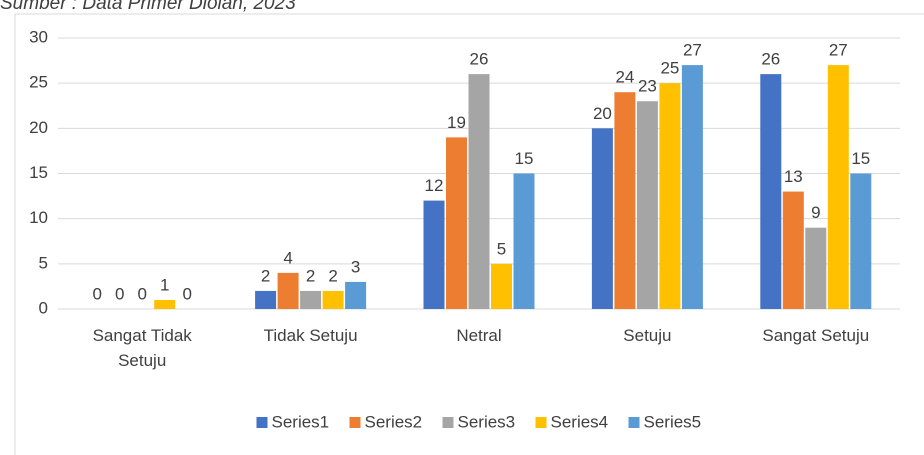 The image size is (924, 455). I want to click on y-tick-label: 0, so click(43, 307).